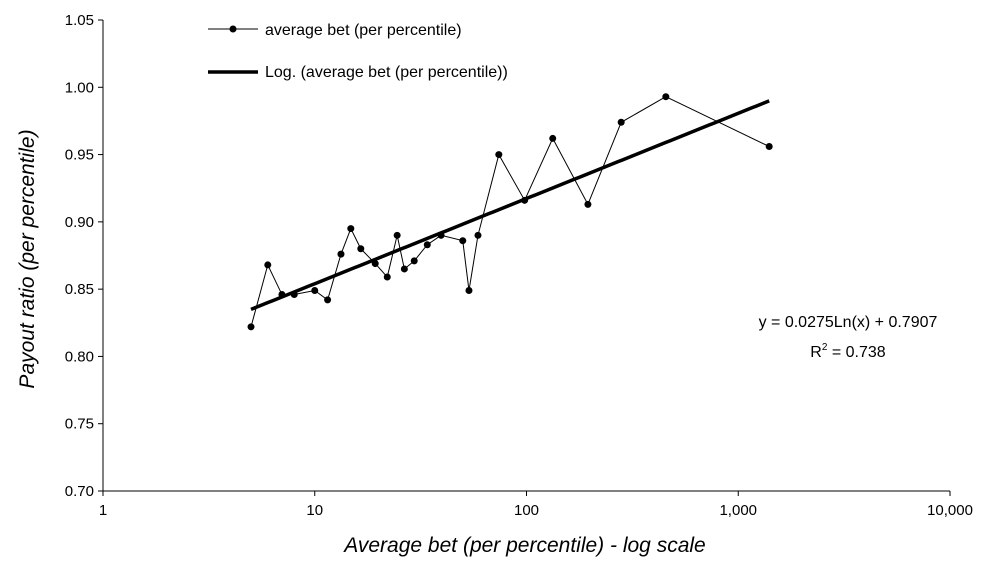 This screenshot has height=563, width=984. I want to click on legend-marker-data, so click(233, 29).